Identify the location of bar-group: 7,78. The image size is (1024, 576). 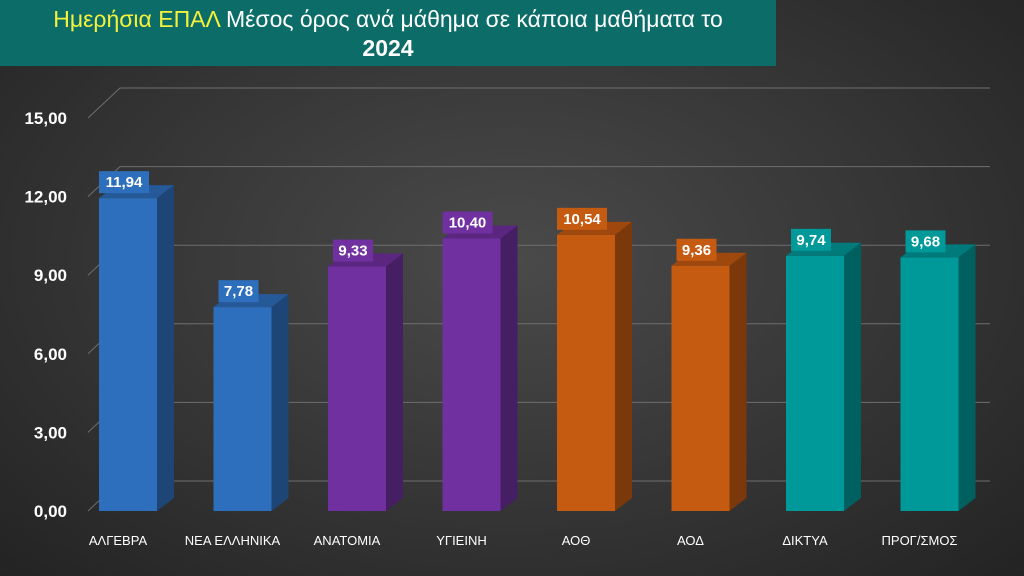
(251, 395).